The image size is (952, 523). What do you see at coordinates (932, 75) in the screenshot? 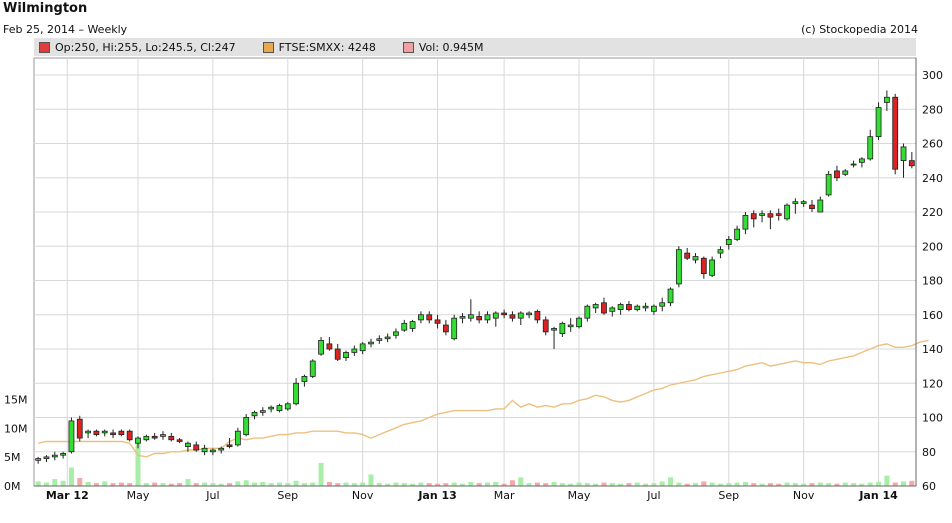
I see `price-tick-label: 300` at bounding box center [932, 75].